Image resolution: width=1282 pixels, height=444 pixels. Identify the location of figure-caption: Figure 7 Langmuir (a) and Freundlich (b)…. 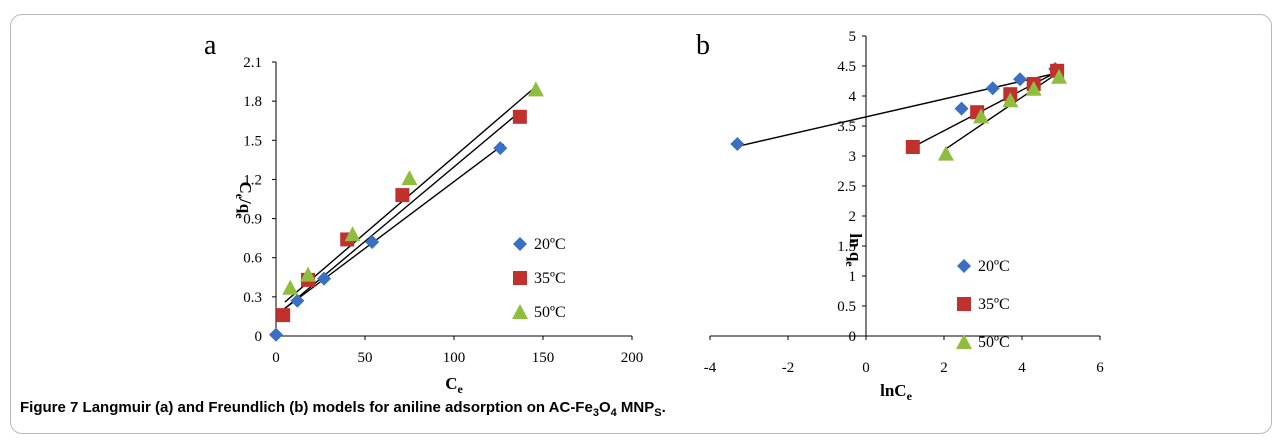
(343, 409).